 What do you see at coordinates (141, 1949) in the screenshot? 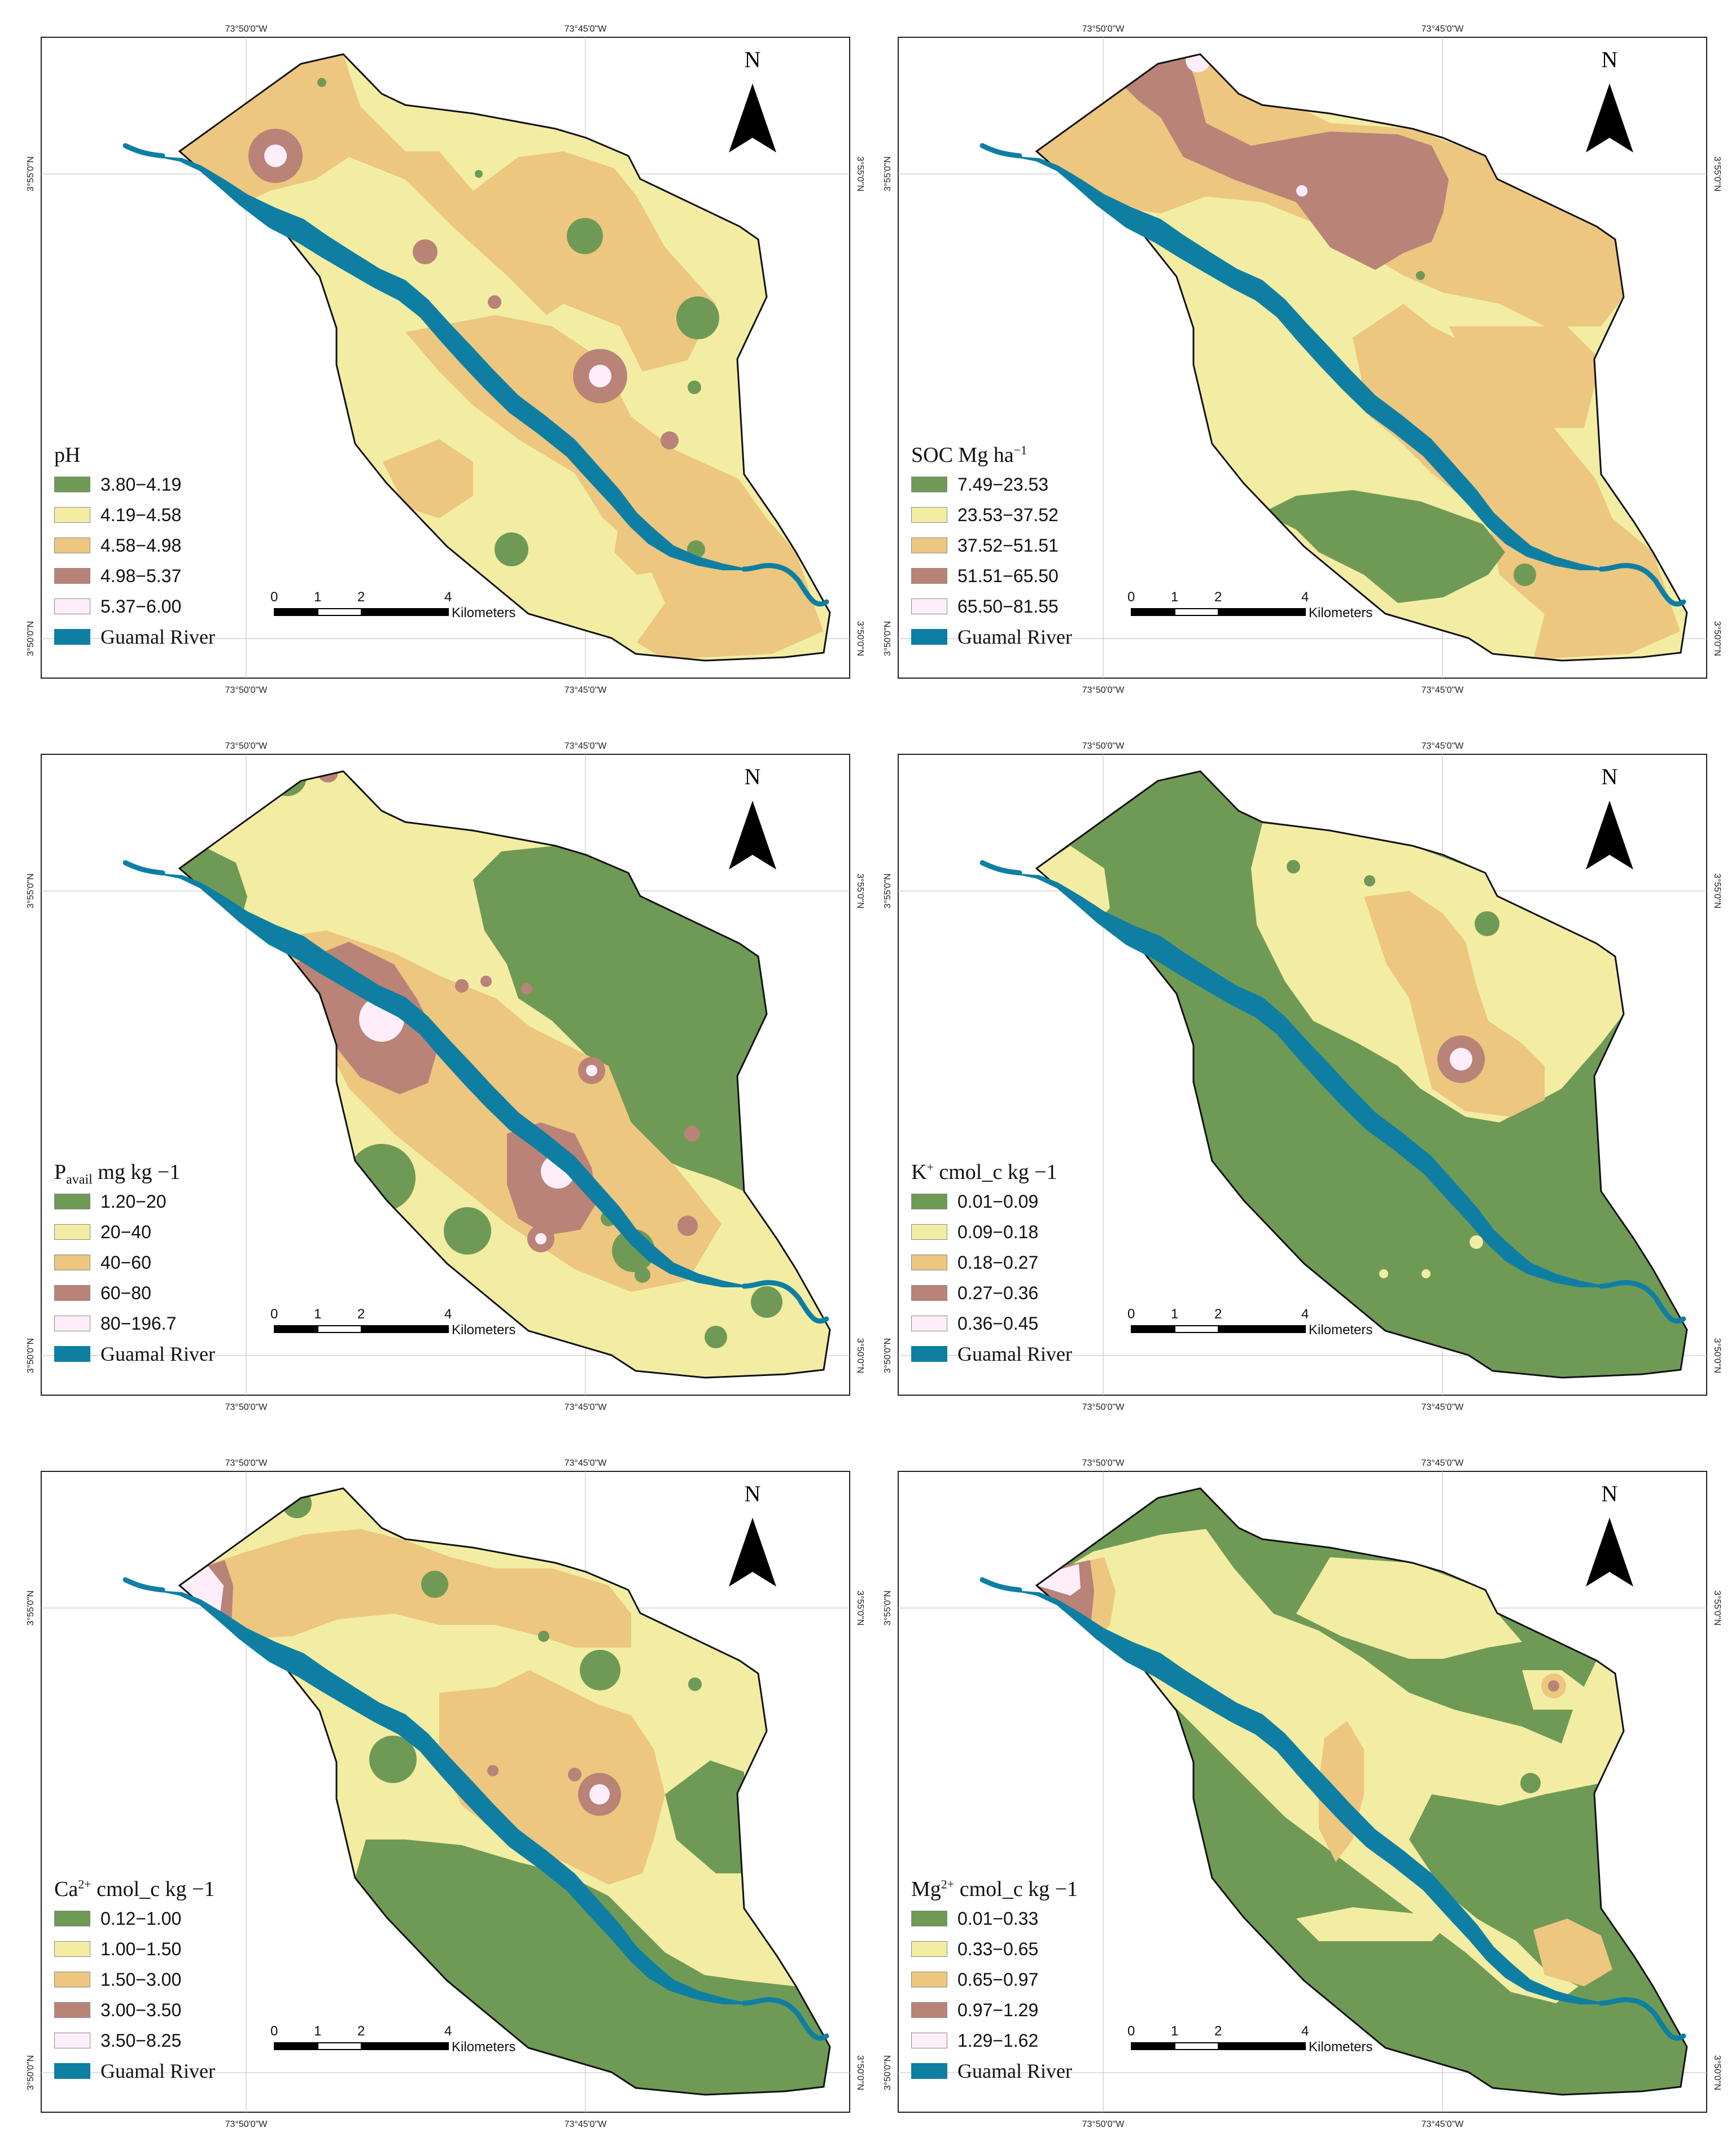
I see `legend-label: 1.00−1.50` at bounding box center [141, 1949].